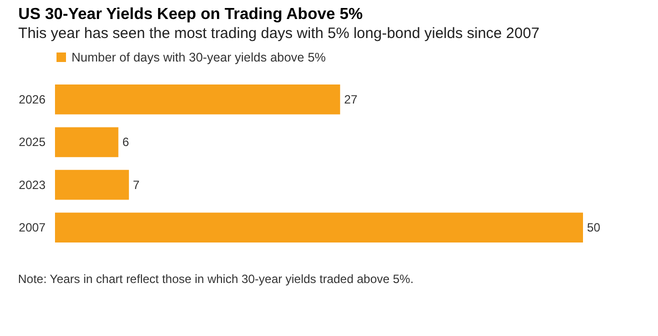  Describe the element at coordinates (199, 57) in the screenshot. I see `legend-label: Number of days with 30-year yields above 5%` at that location.